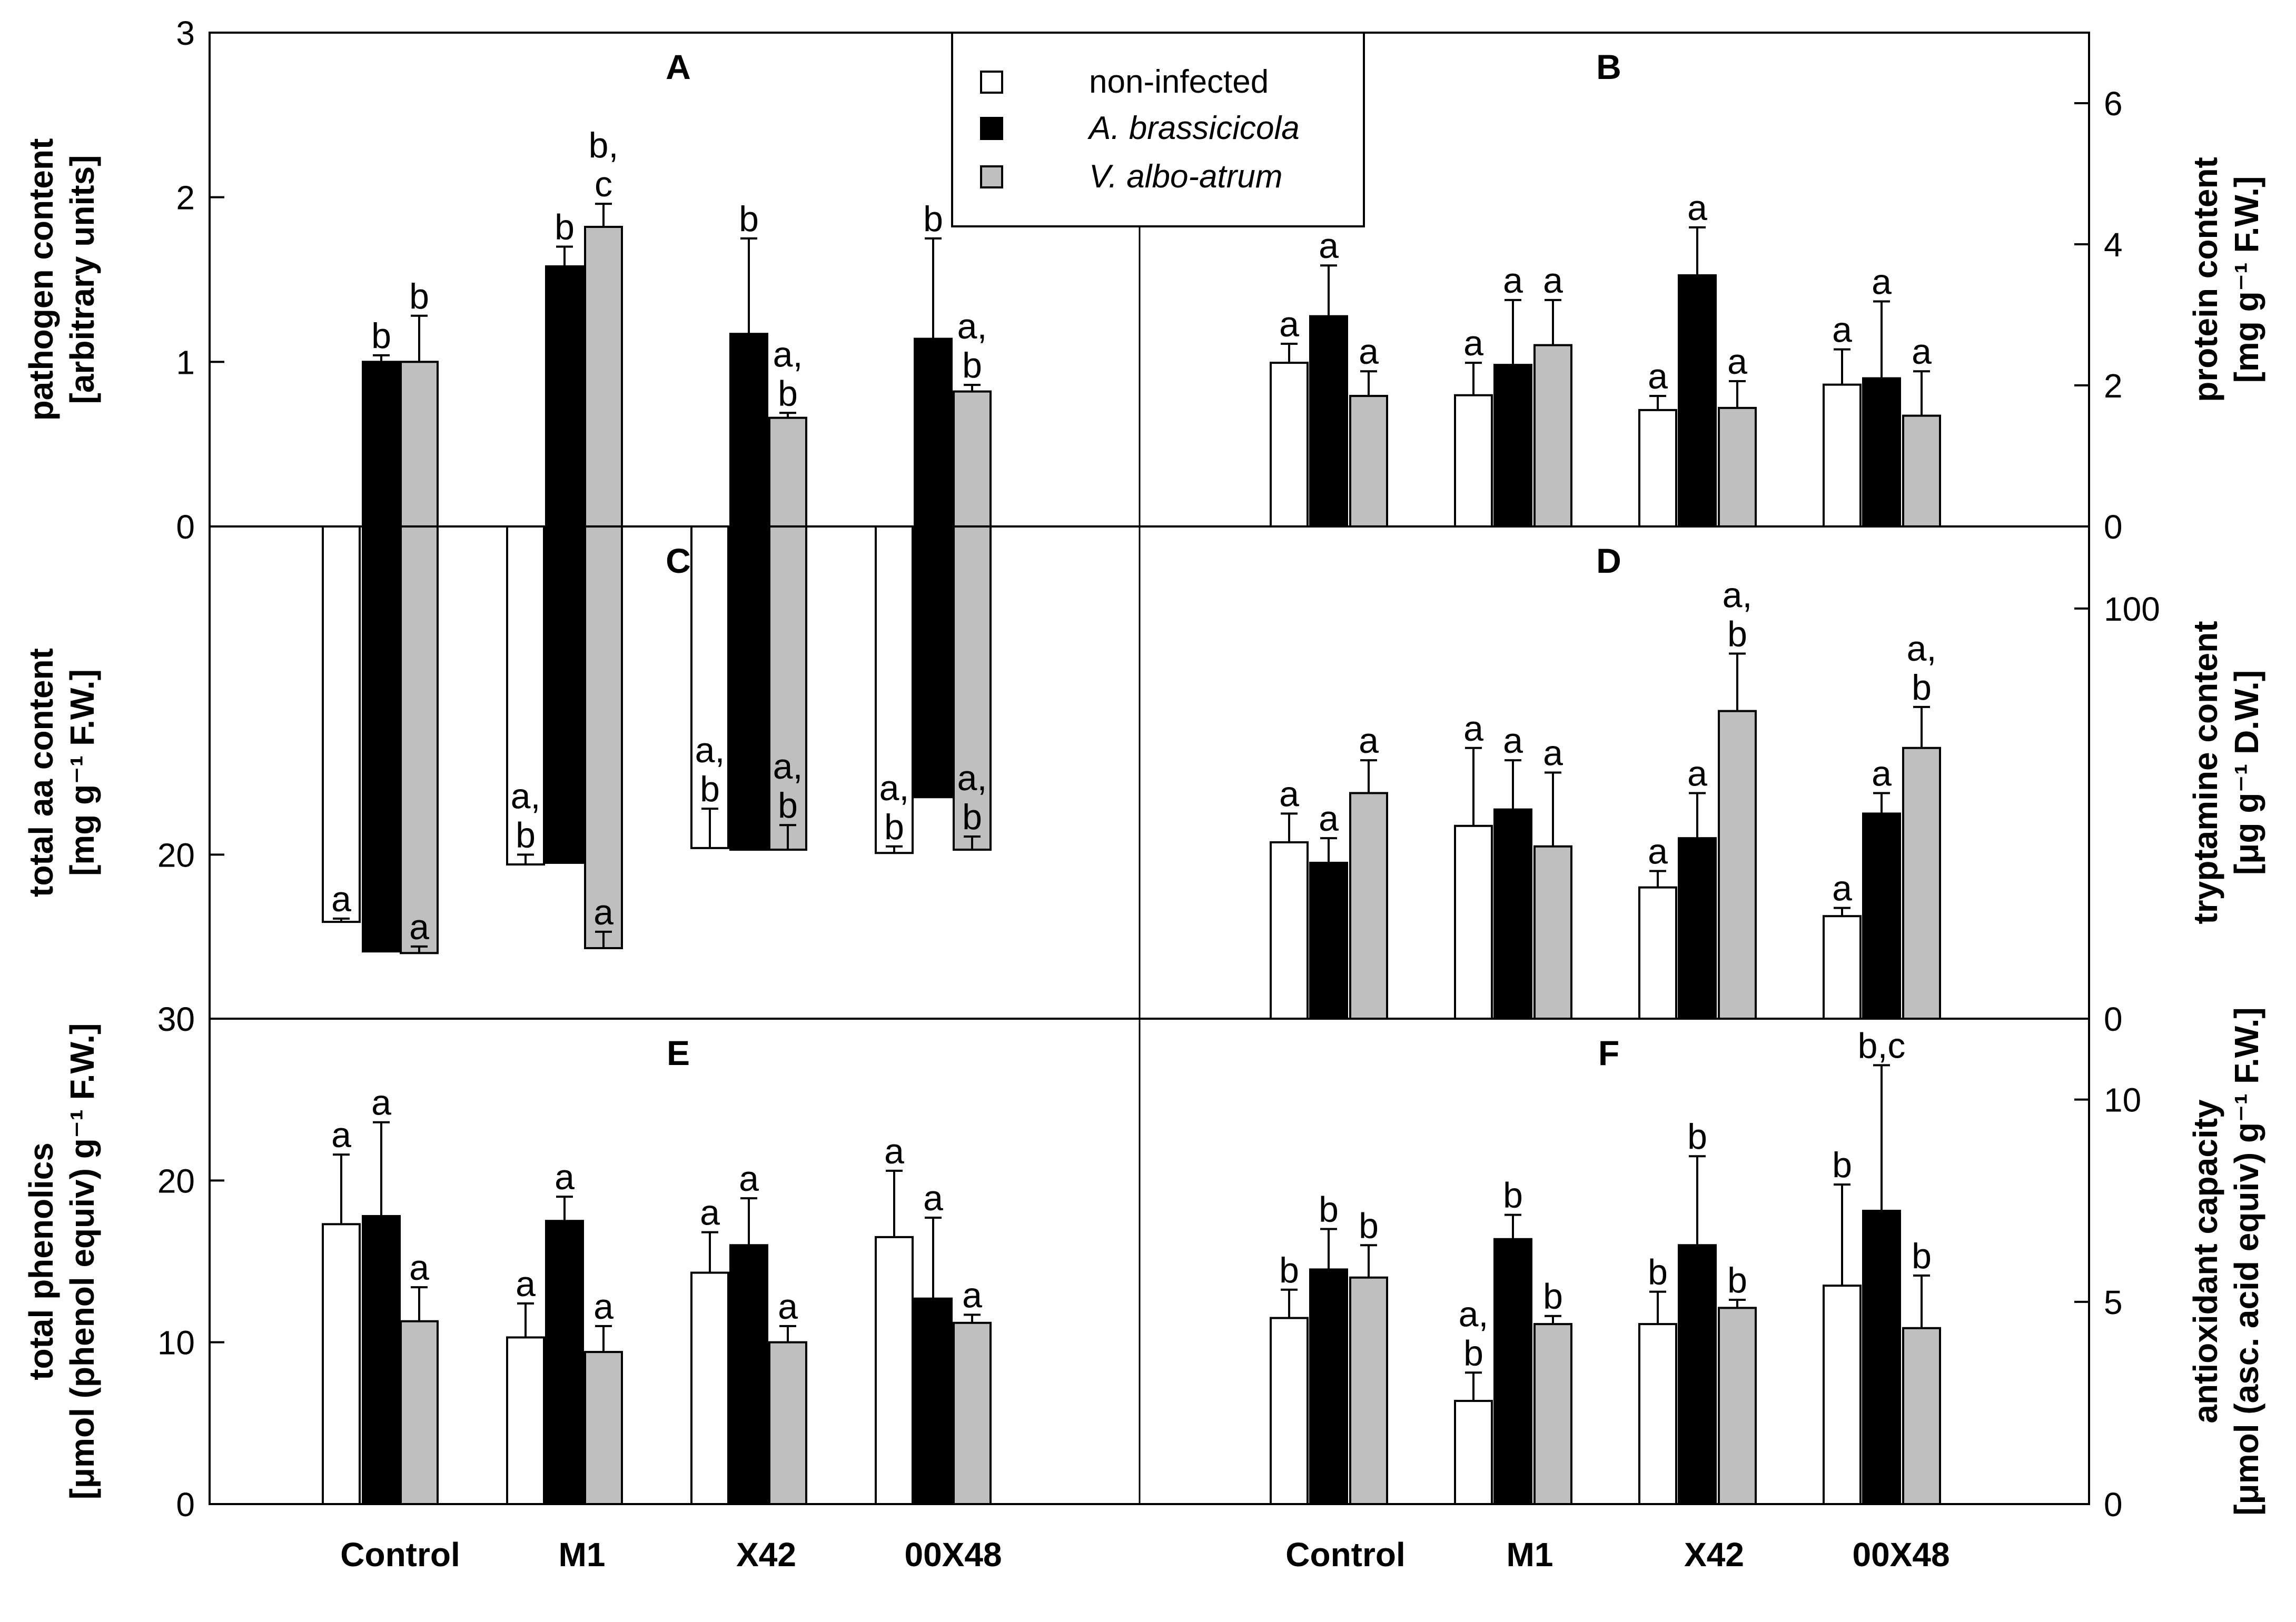 The image size is (2296, 1622). What do you see at coordinates (185, 1505) in the screenshot?
I see `y-tick-label: 0` at bounding box center [185, 1505].